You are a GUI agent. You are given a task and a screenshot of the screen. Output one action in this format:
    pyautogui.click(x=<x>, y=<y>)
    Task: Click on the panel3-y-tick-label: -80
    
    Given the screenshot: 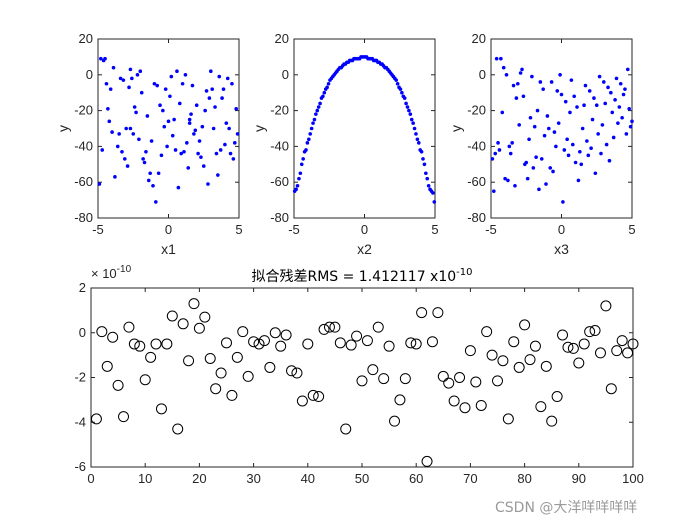 What is the action you would take?
    pyautogui.click(x=476, y=217)
    